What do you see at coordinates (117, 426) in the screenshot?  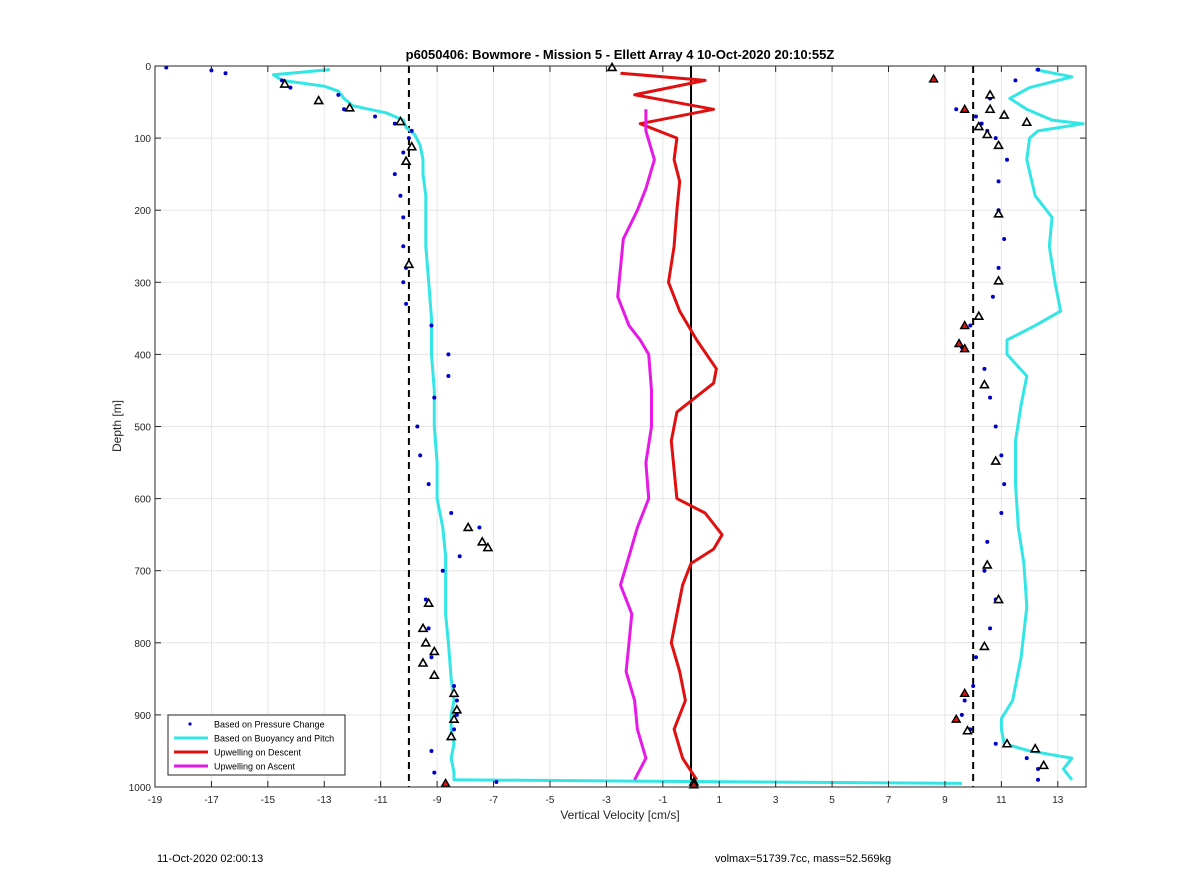 I see `y-axis-label: Depth [m]` at bounding box center [117, 426].